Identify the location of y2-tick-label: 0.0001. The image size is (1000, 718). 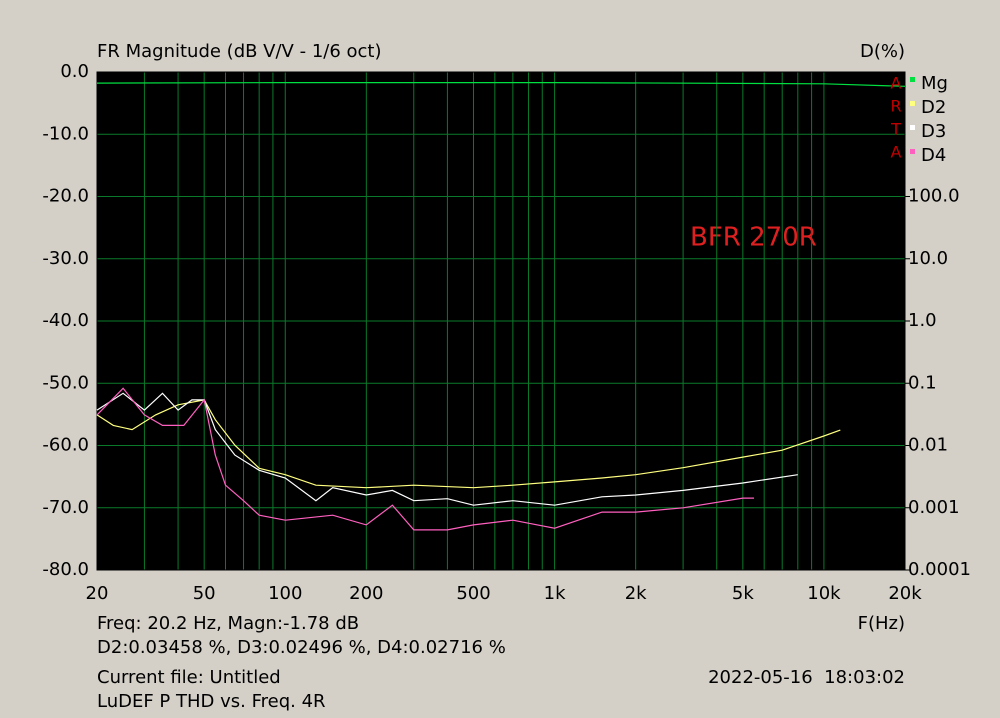
(939, 569).